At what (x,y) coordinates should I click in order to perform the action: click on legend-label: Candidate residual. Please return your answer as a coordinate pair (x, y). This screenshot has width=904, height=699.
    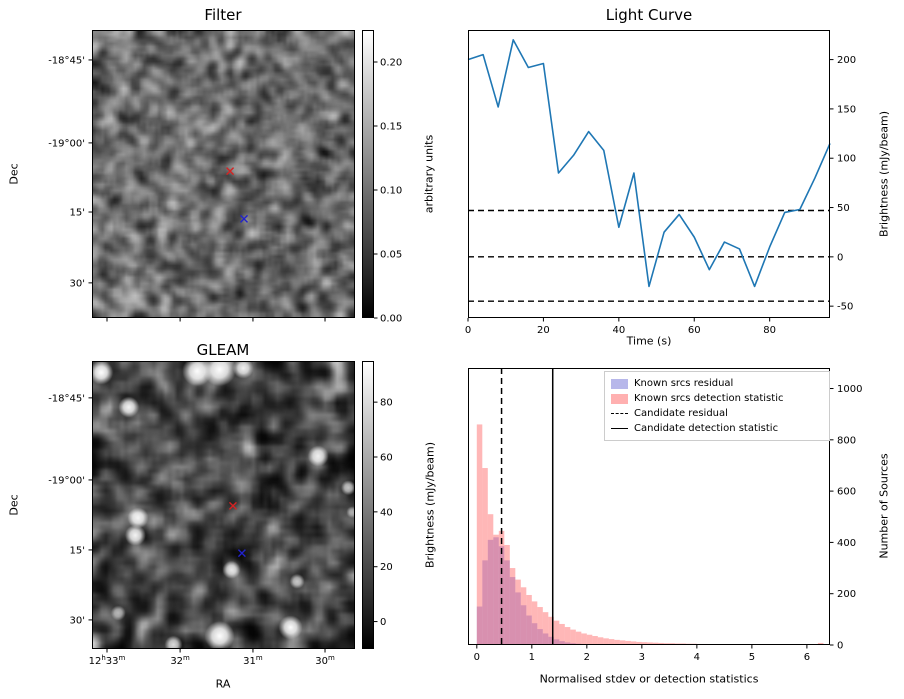
    Looking at the image, I should click on (681, 413).